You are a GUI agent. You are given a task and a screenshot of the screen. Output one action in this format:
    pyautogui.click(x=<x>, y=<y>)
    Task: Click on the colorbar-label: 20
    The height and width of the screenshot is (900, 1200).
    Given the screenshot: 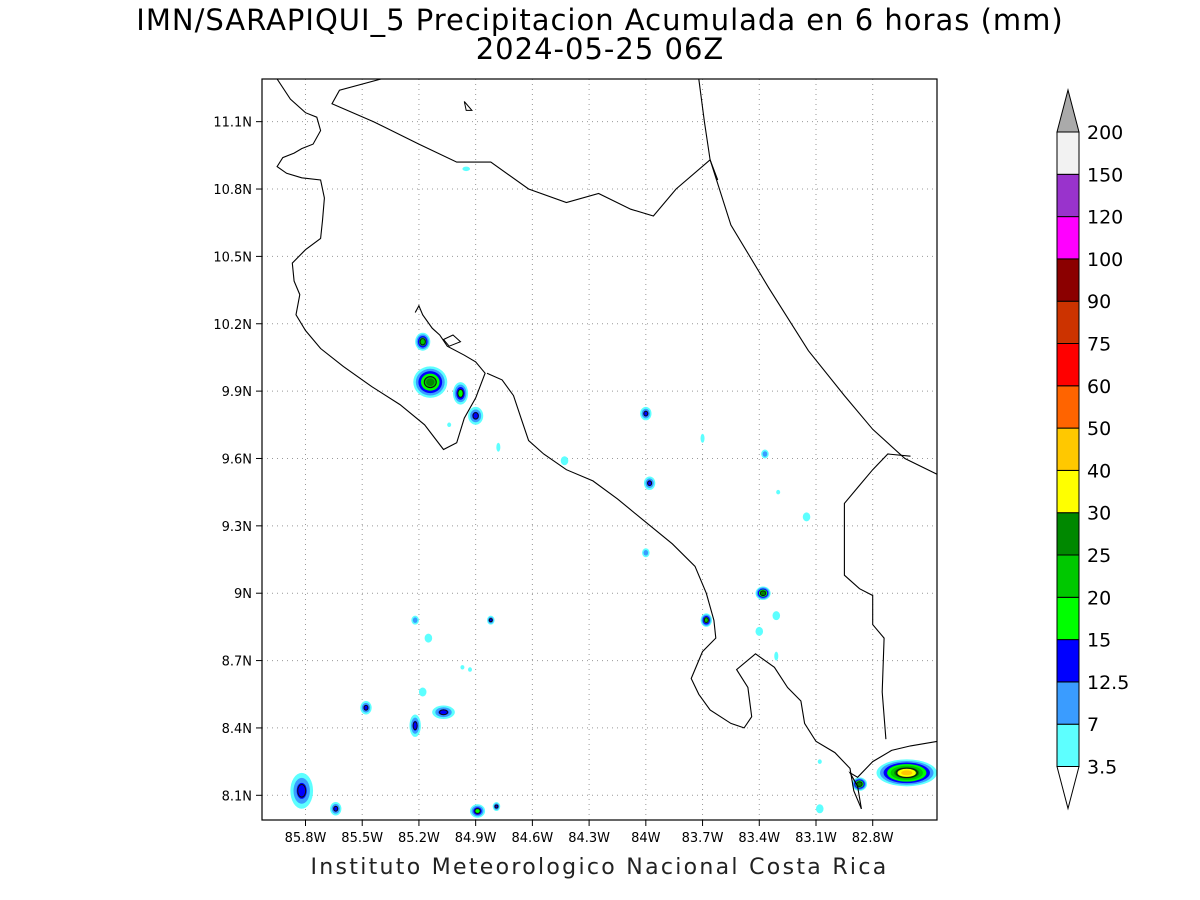 What is the action you would take?
    pyautogui.click(x=1099, y=598)
    